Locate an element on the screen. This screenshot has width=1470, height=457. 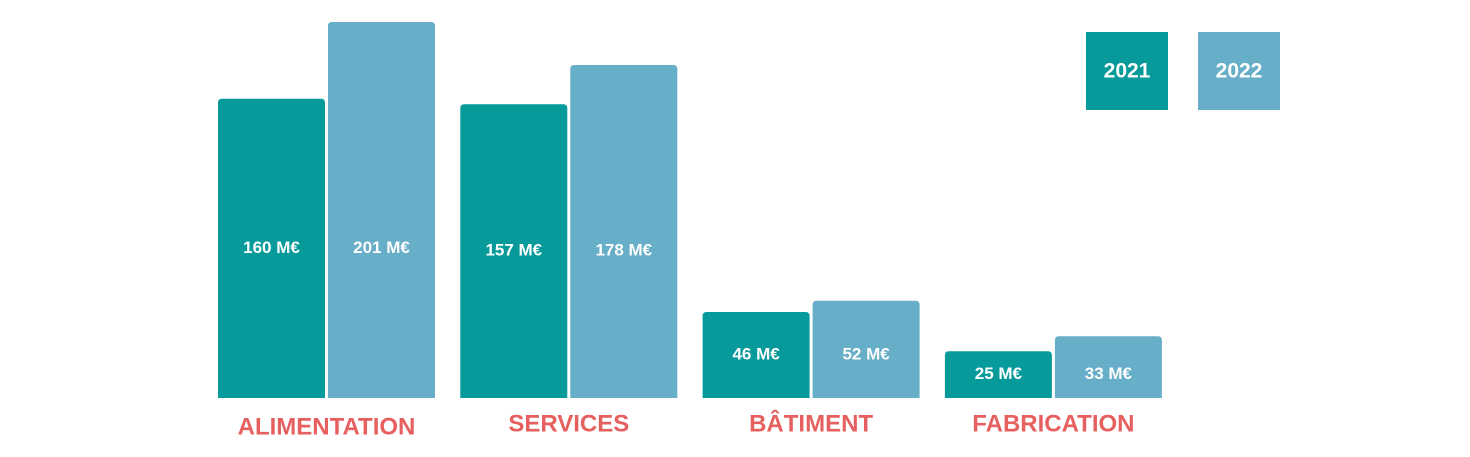
category-label: ALIMENTATION is located at coordinates (327, 426).